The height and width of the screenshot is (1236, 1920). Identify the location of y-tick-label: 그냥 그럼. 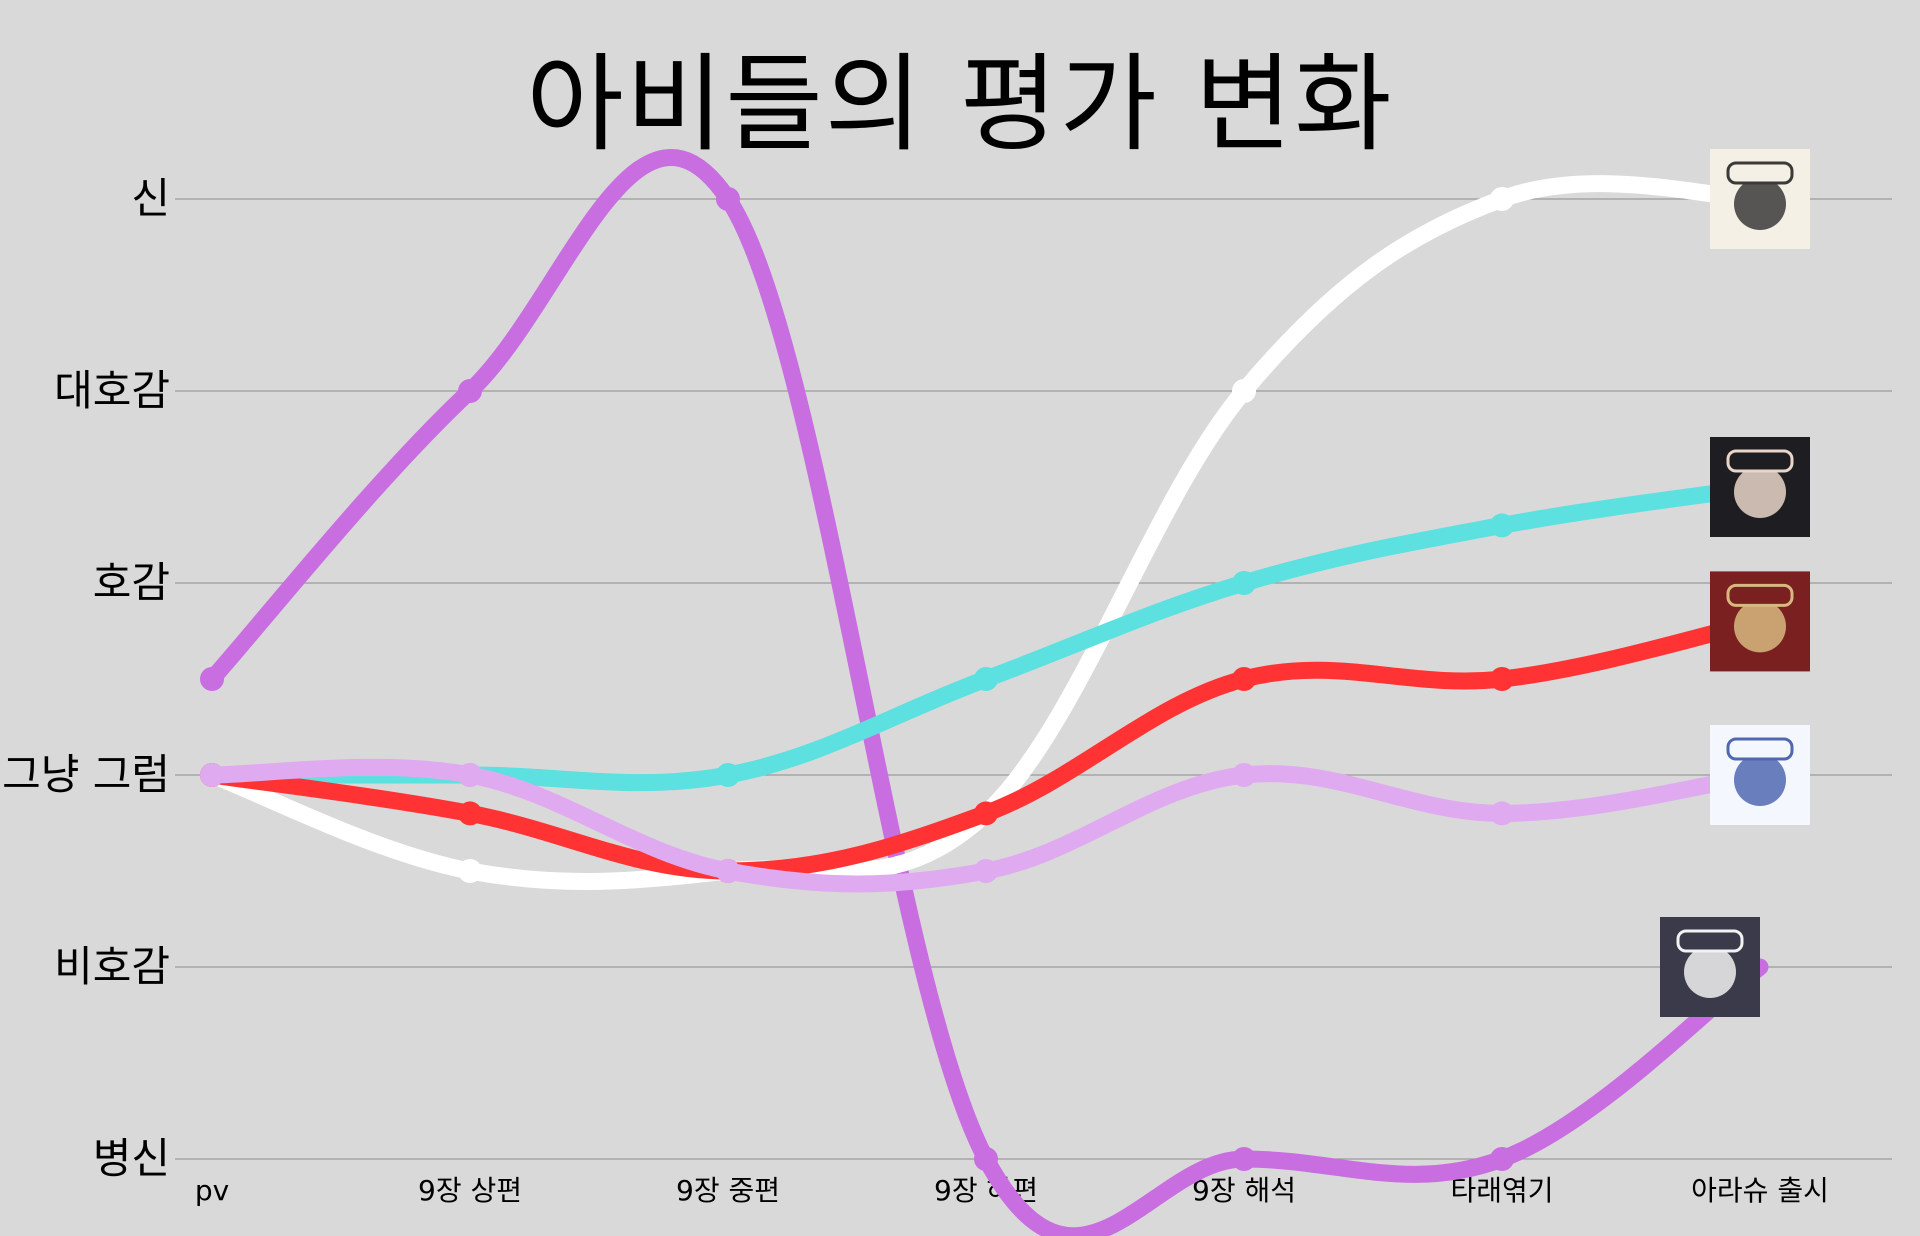
(86, 774).